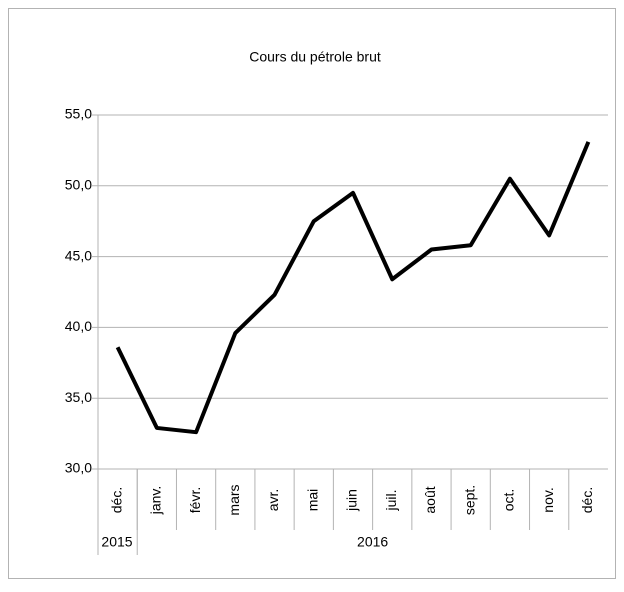 This screenshot has height=592, width=624. I want to click on year-label: 2016, so click(372, 542).